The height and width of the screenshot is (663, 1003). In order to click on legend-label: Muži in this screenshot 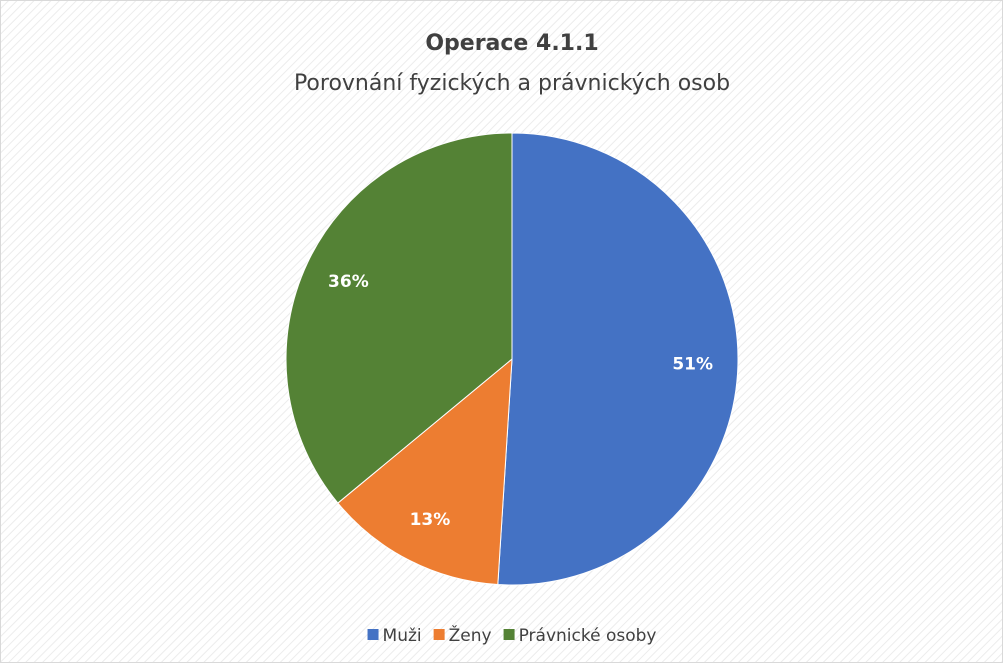, I will do `click(402, 636)`.